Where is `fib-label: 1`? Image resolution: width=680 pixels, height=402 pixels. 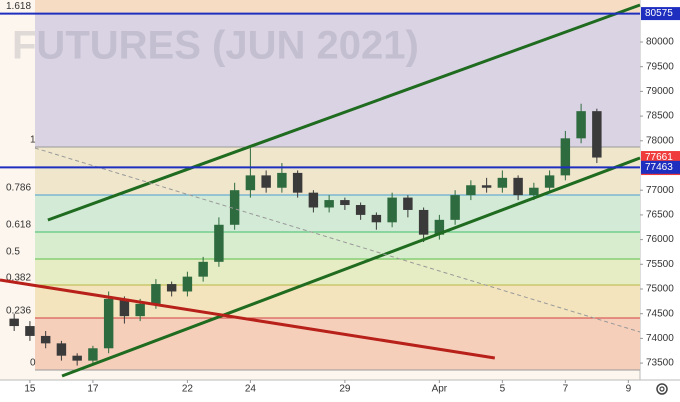
fib-label: 1 is located at coordinates (33, 140).